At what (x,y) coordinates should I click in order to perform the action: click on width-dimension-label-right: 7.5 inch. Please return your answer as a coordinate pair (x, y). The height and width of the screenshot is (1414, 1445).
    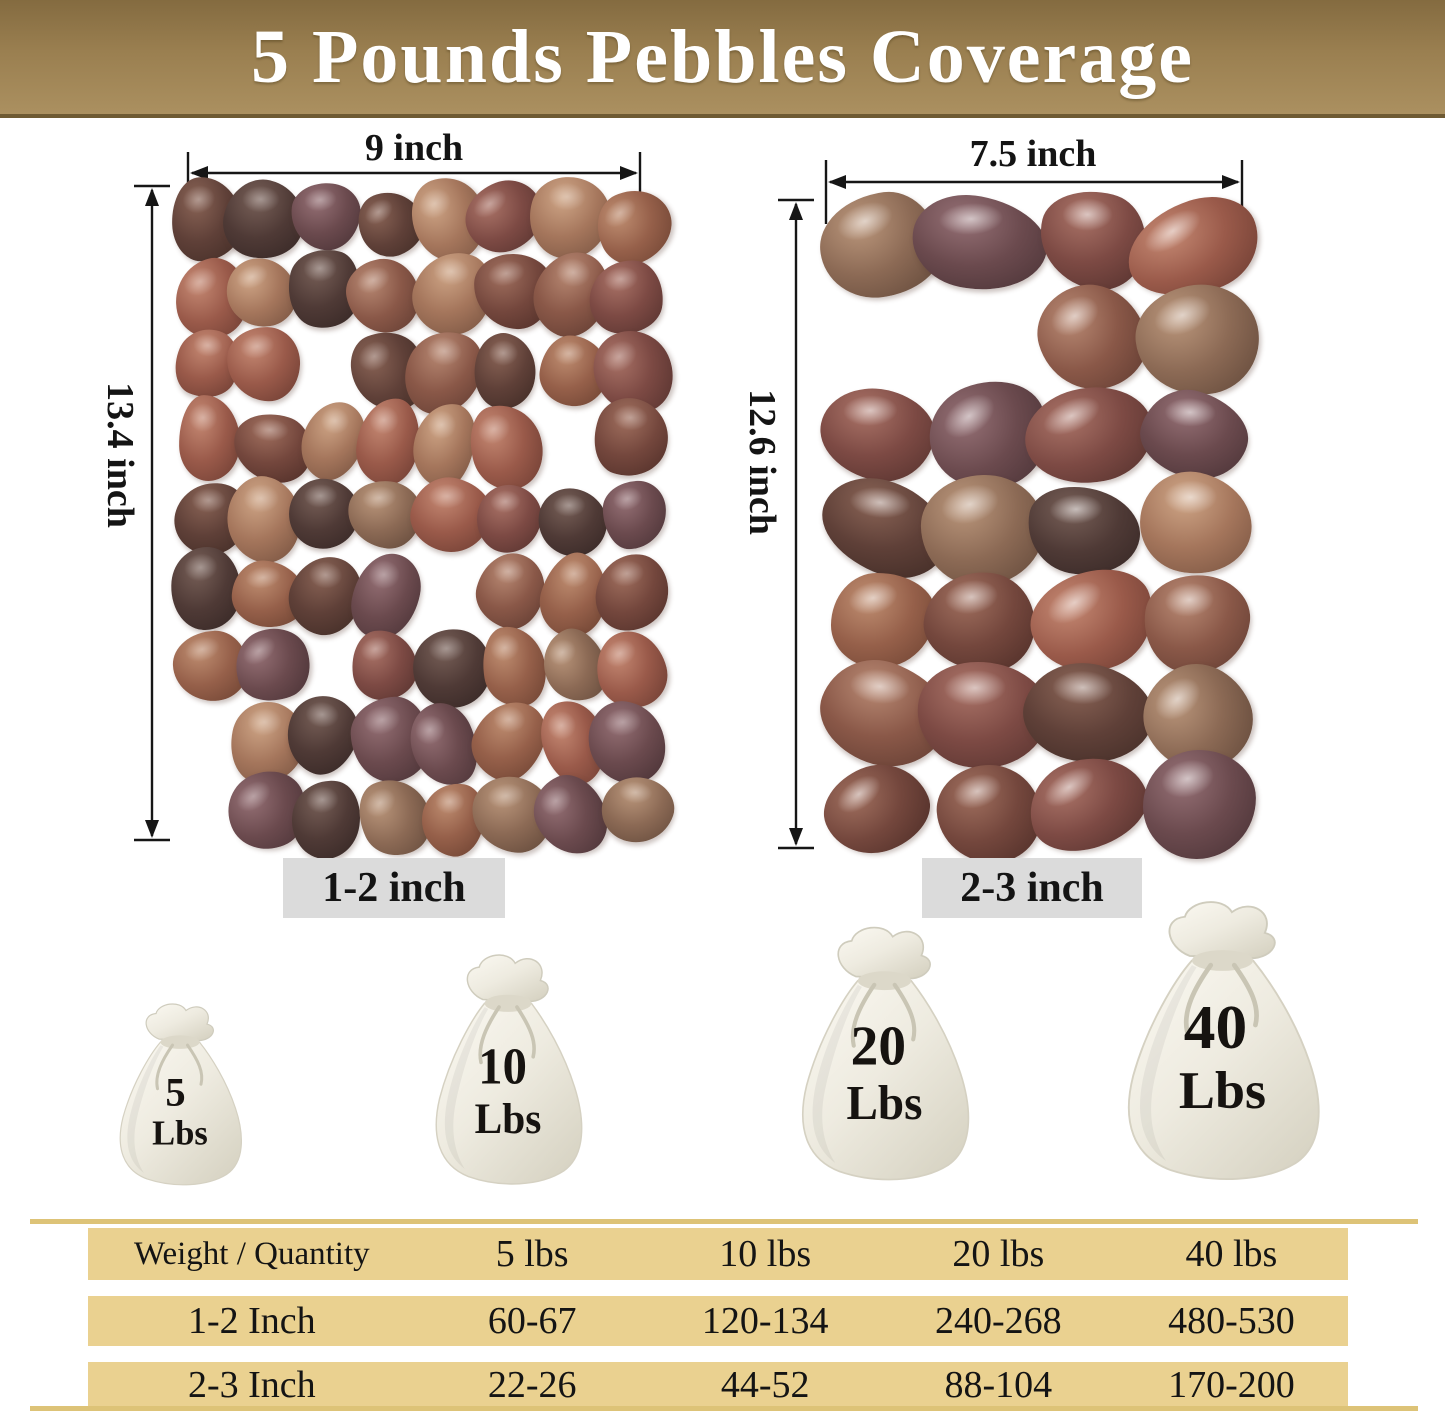
    Looking at the image, I should click on (1033, 154).